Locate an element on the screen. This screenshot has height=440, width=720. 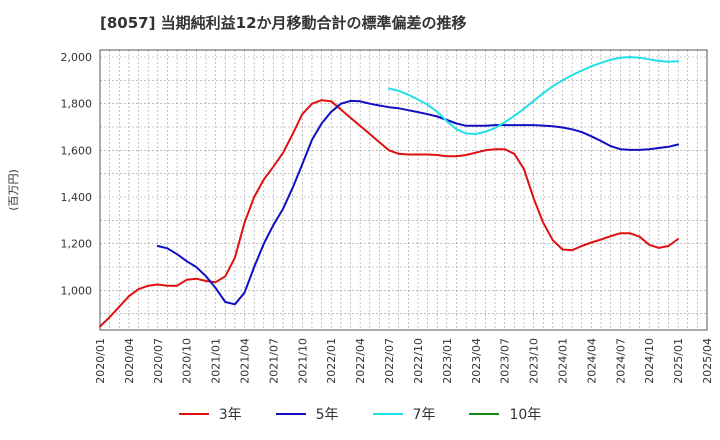
x-tick-label: 2020/04 is located at coordinates (129, 361).